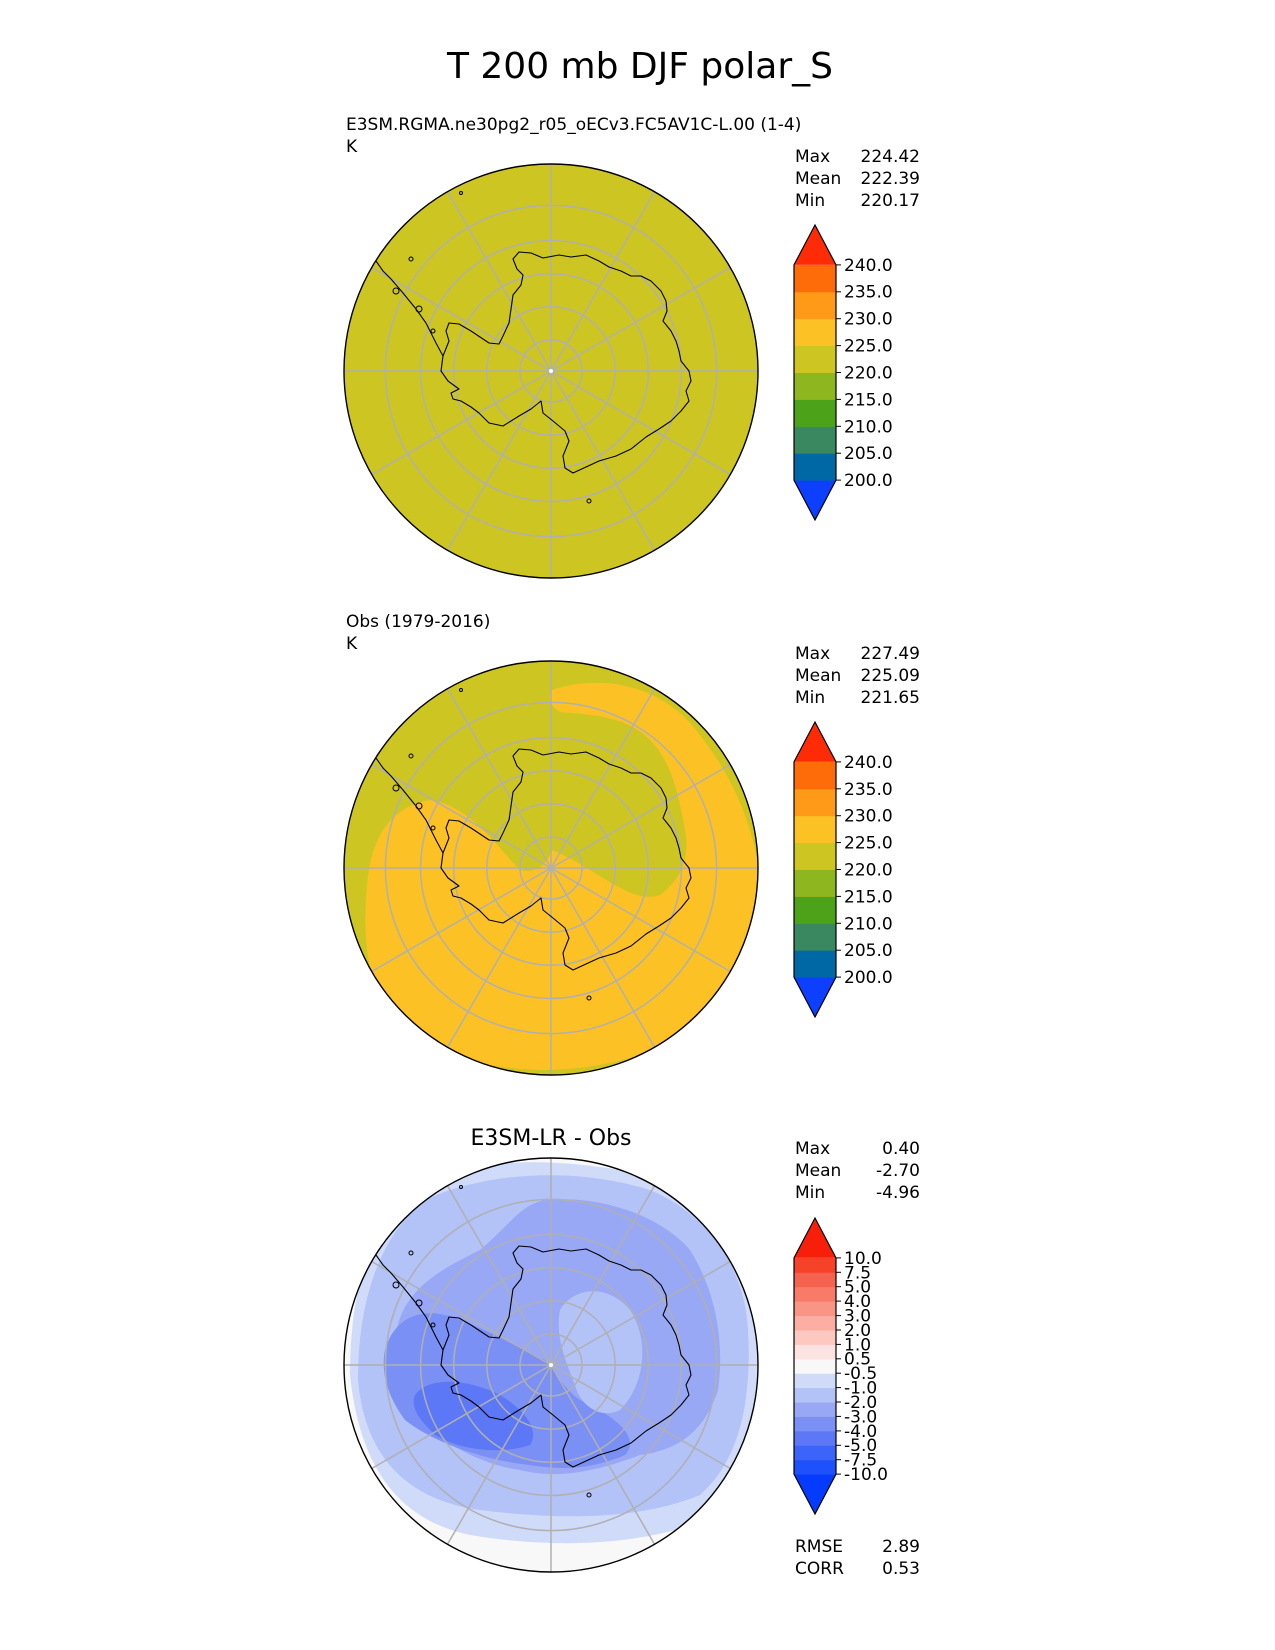 The width and height of the screenshot is (1275, 1650). I want to click on stat-value: -2.70, so click(898, 1171).